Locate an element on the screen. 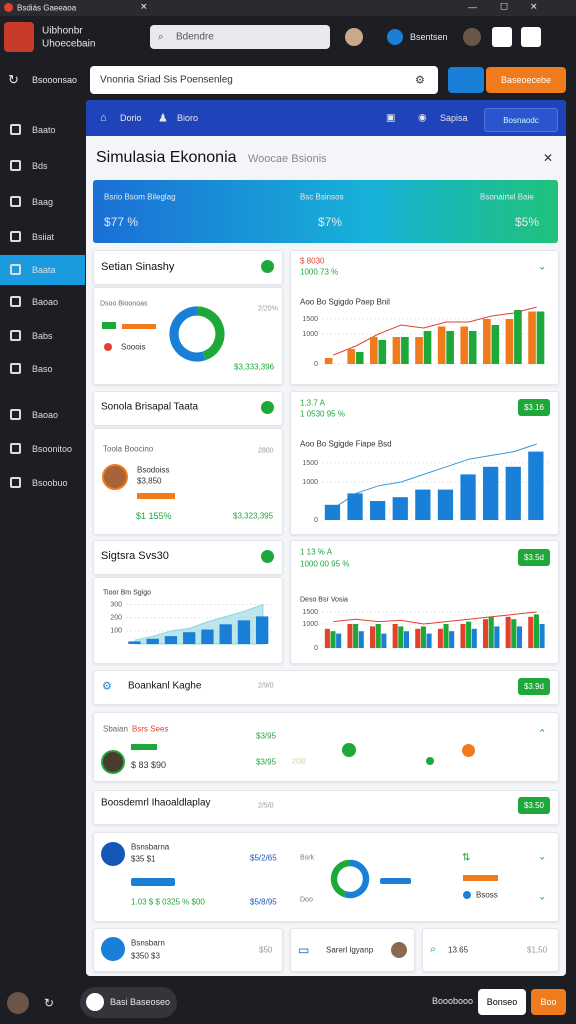 The width and height of the screenshot is (576, 1024). card-label: $1,50 is located at coordinates (537, 950).